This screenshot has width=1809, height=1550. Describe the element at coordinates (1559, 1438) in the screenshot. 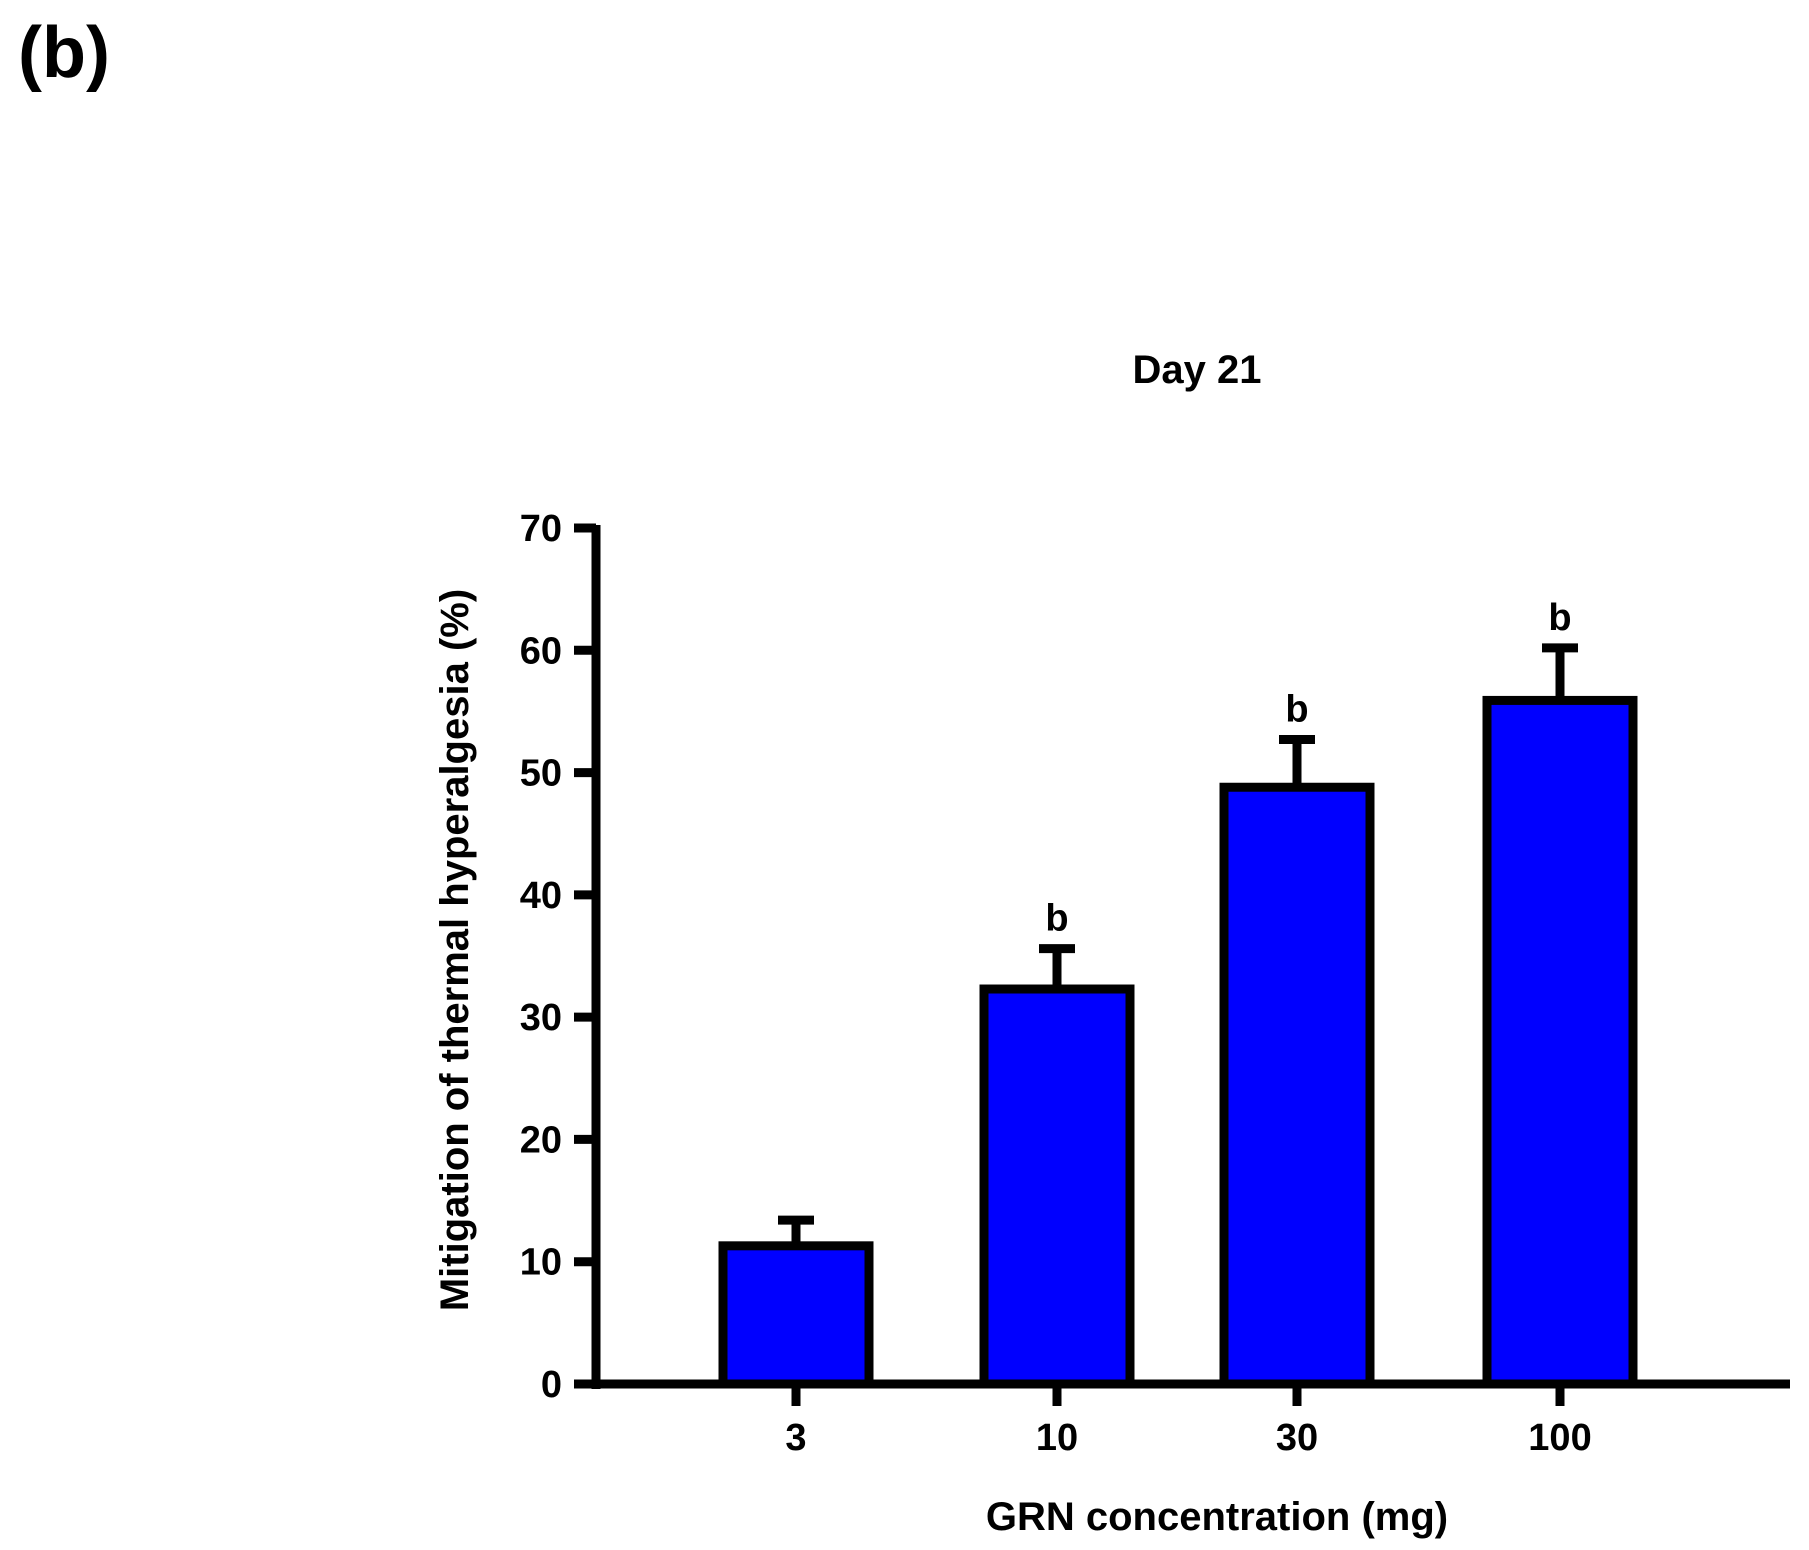

I see `x-tick-label-100: 100` at that location.